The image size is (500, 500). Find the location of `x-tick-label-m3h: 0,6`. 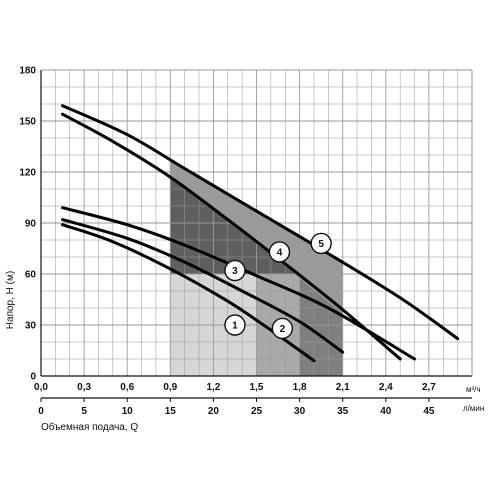

x-tick-label-m3h: 0,6 is located at coordinates (127, 387).